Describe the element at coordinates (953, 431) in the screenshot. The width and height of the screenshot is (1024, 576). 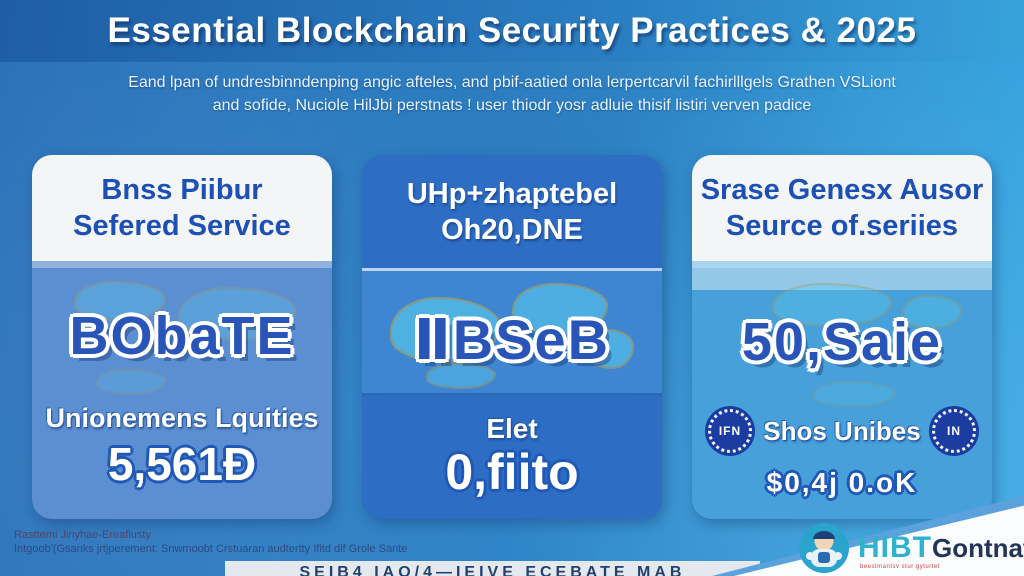
I see `coin-badge-right-icon: IN` at that location.